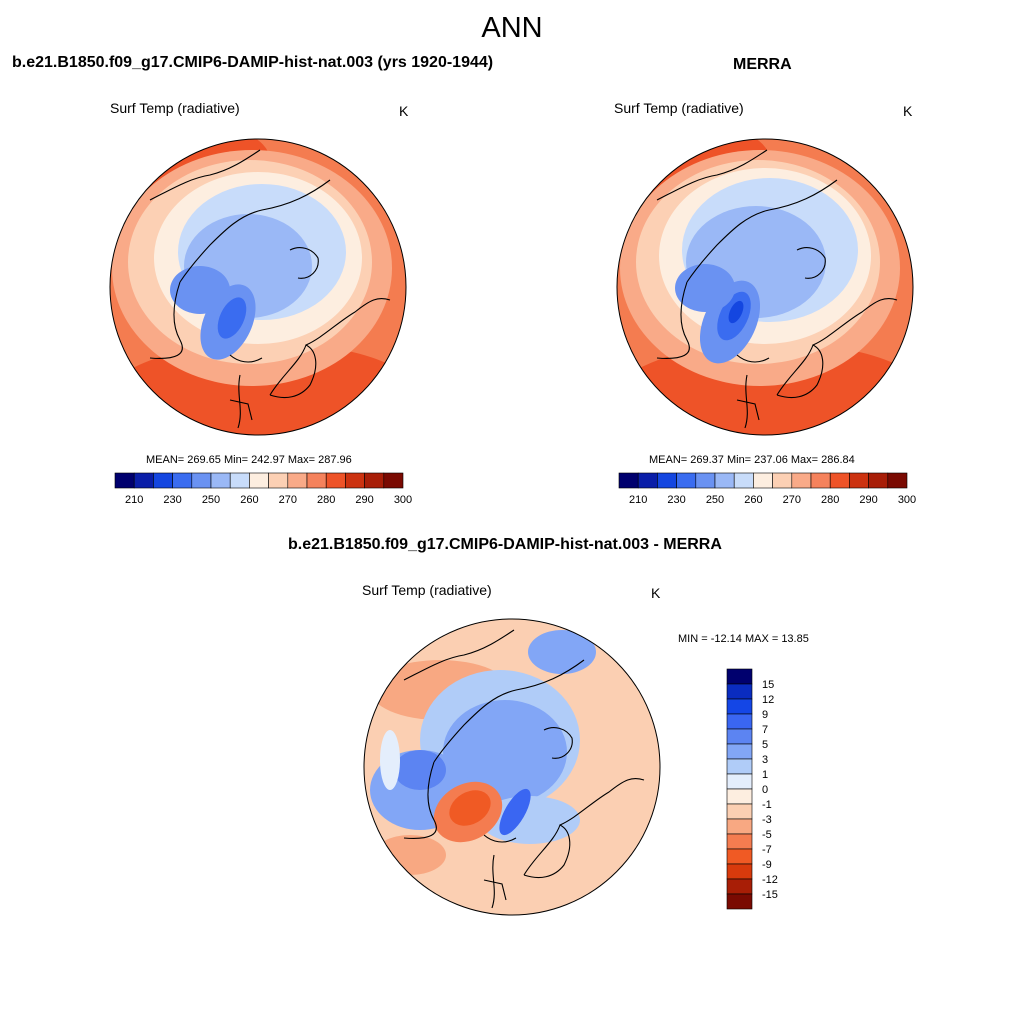 The width and height of the screenshot is (1024, 1024). I want to click on colorbar-tick-label: 3, so click(765, 760).